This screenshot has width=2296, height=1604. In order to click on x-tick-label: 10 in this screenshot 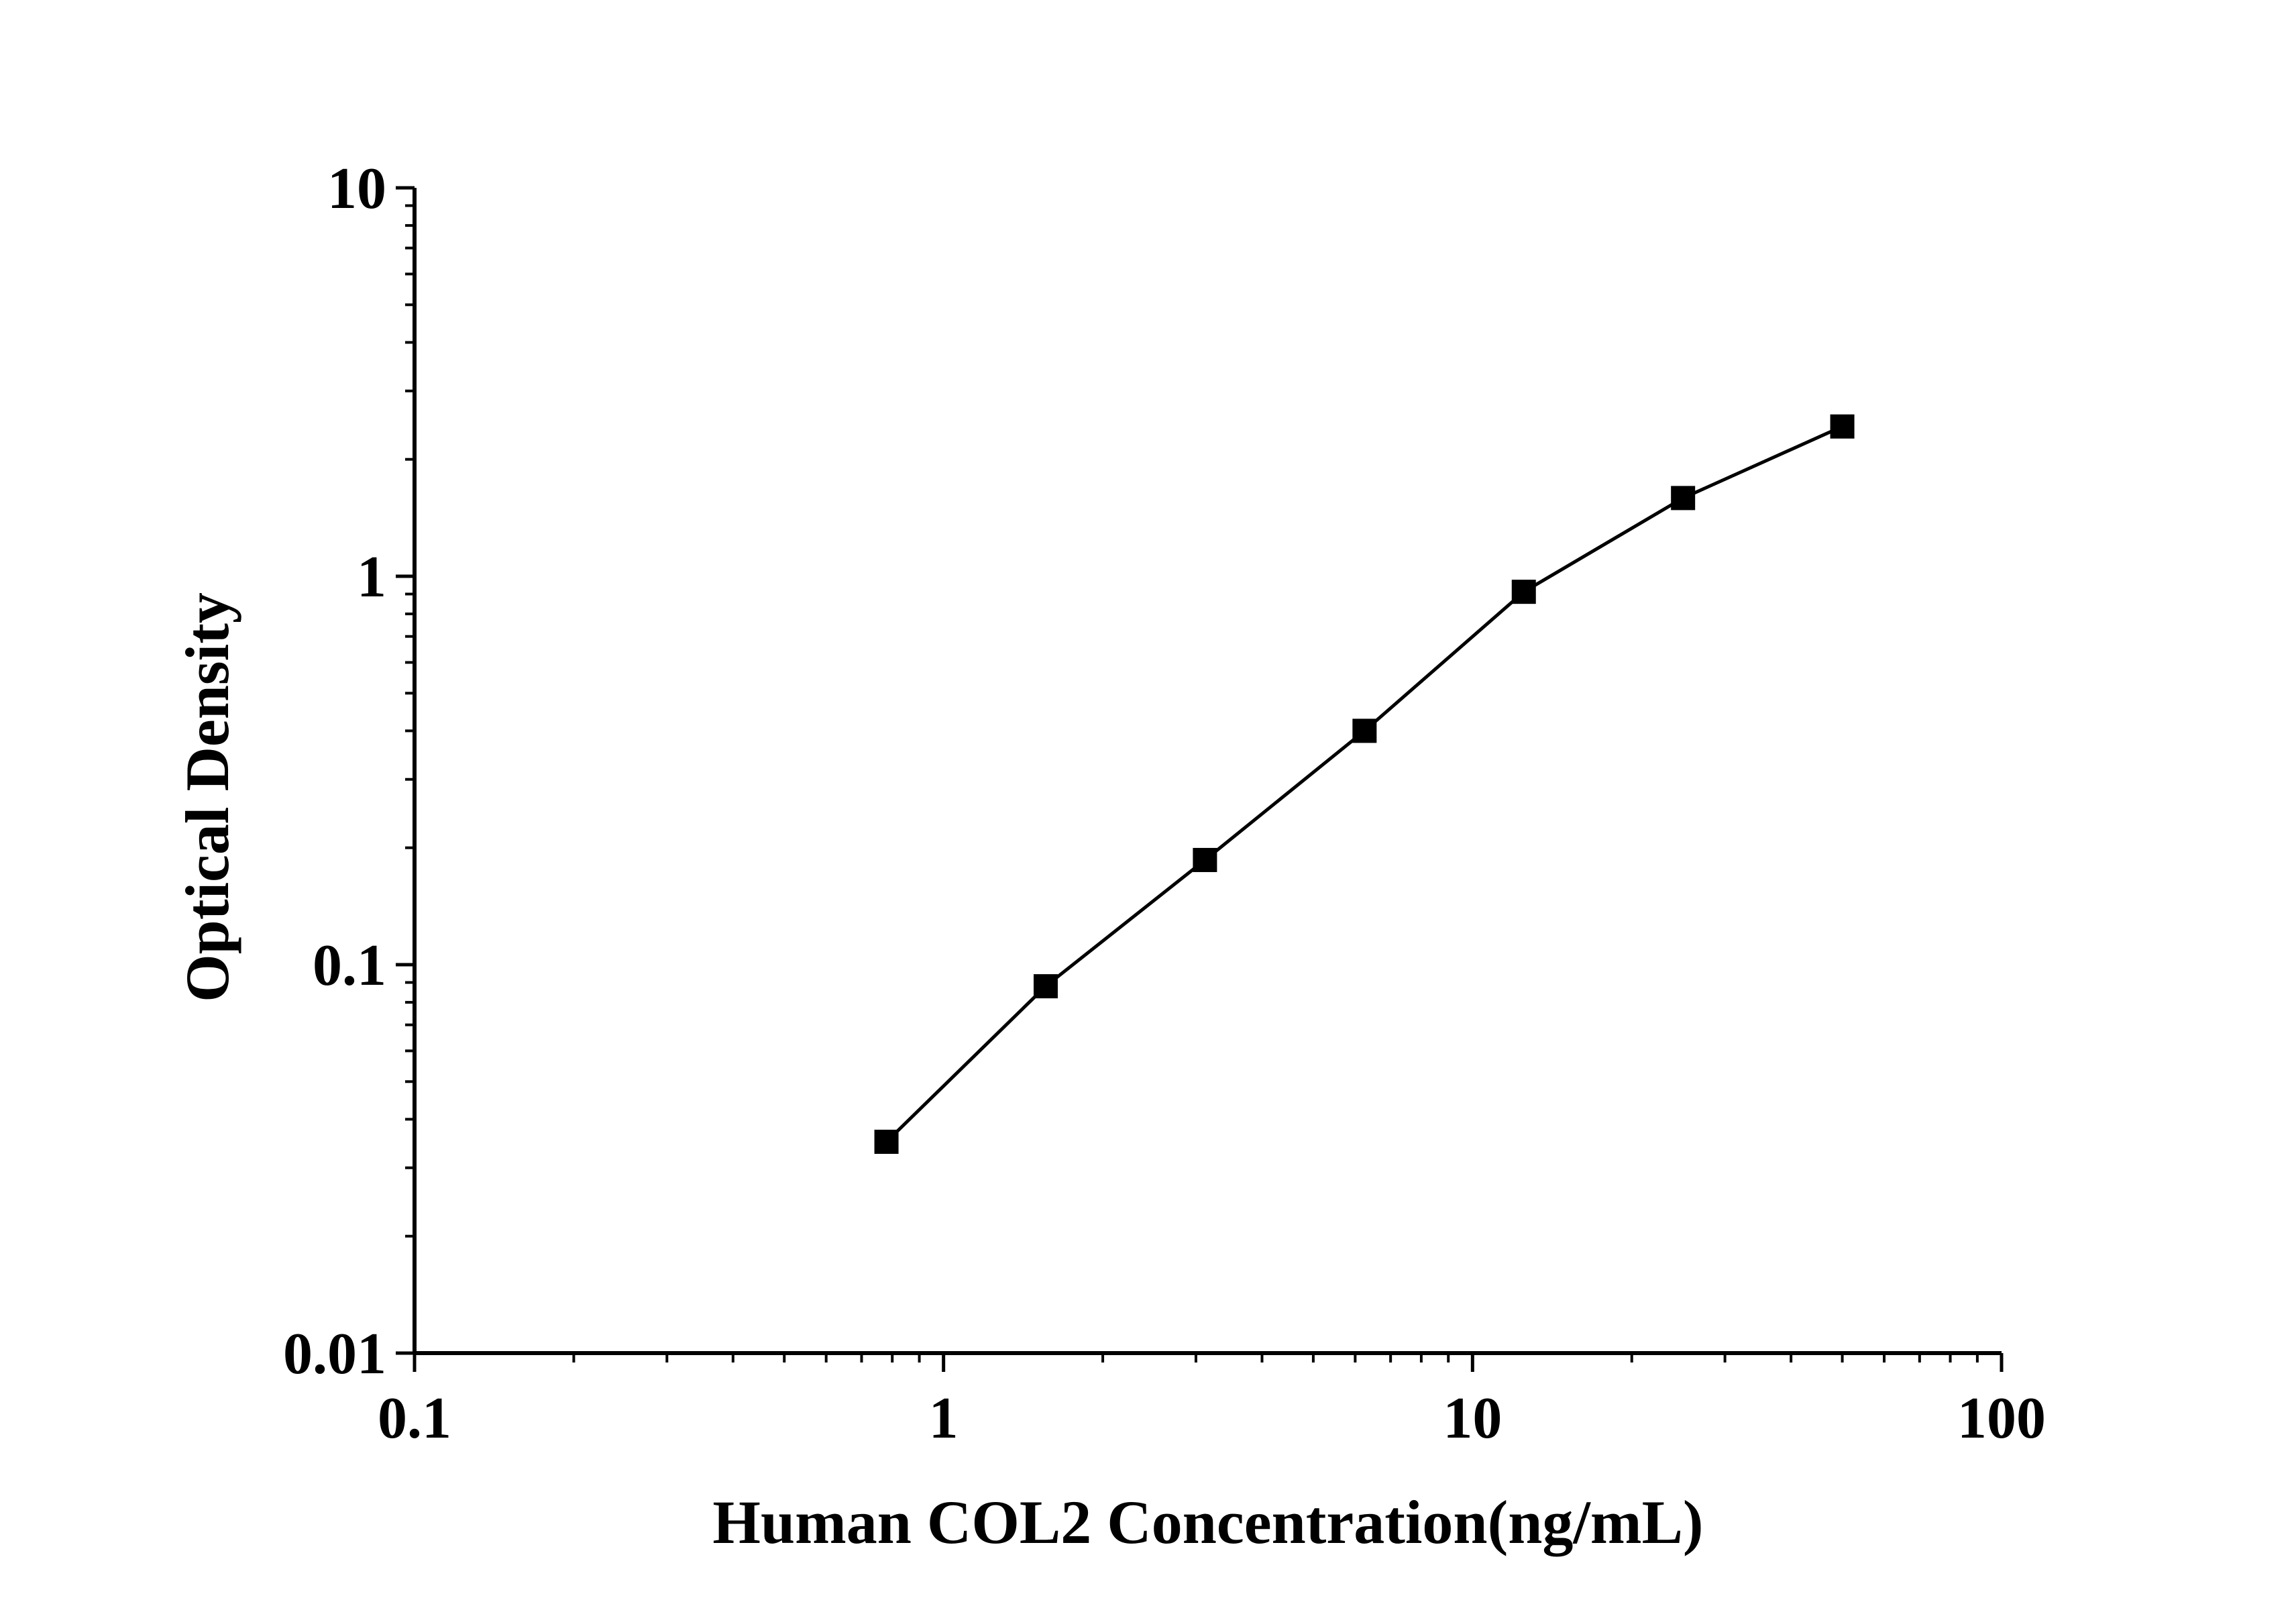, I will do `click(1473, 1419)`.